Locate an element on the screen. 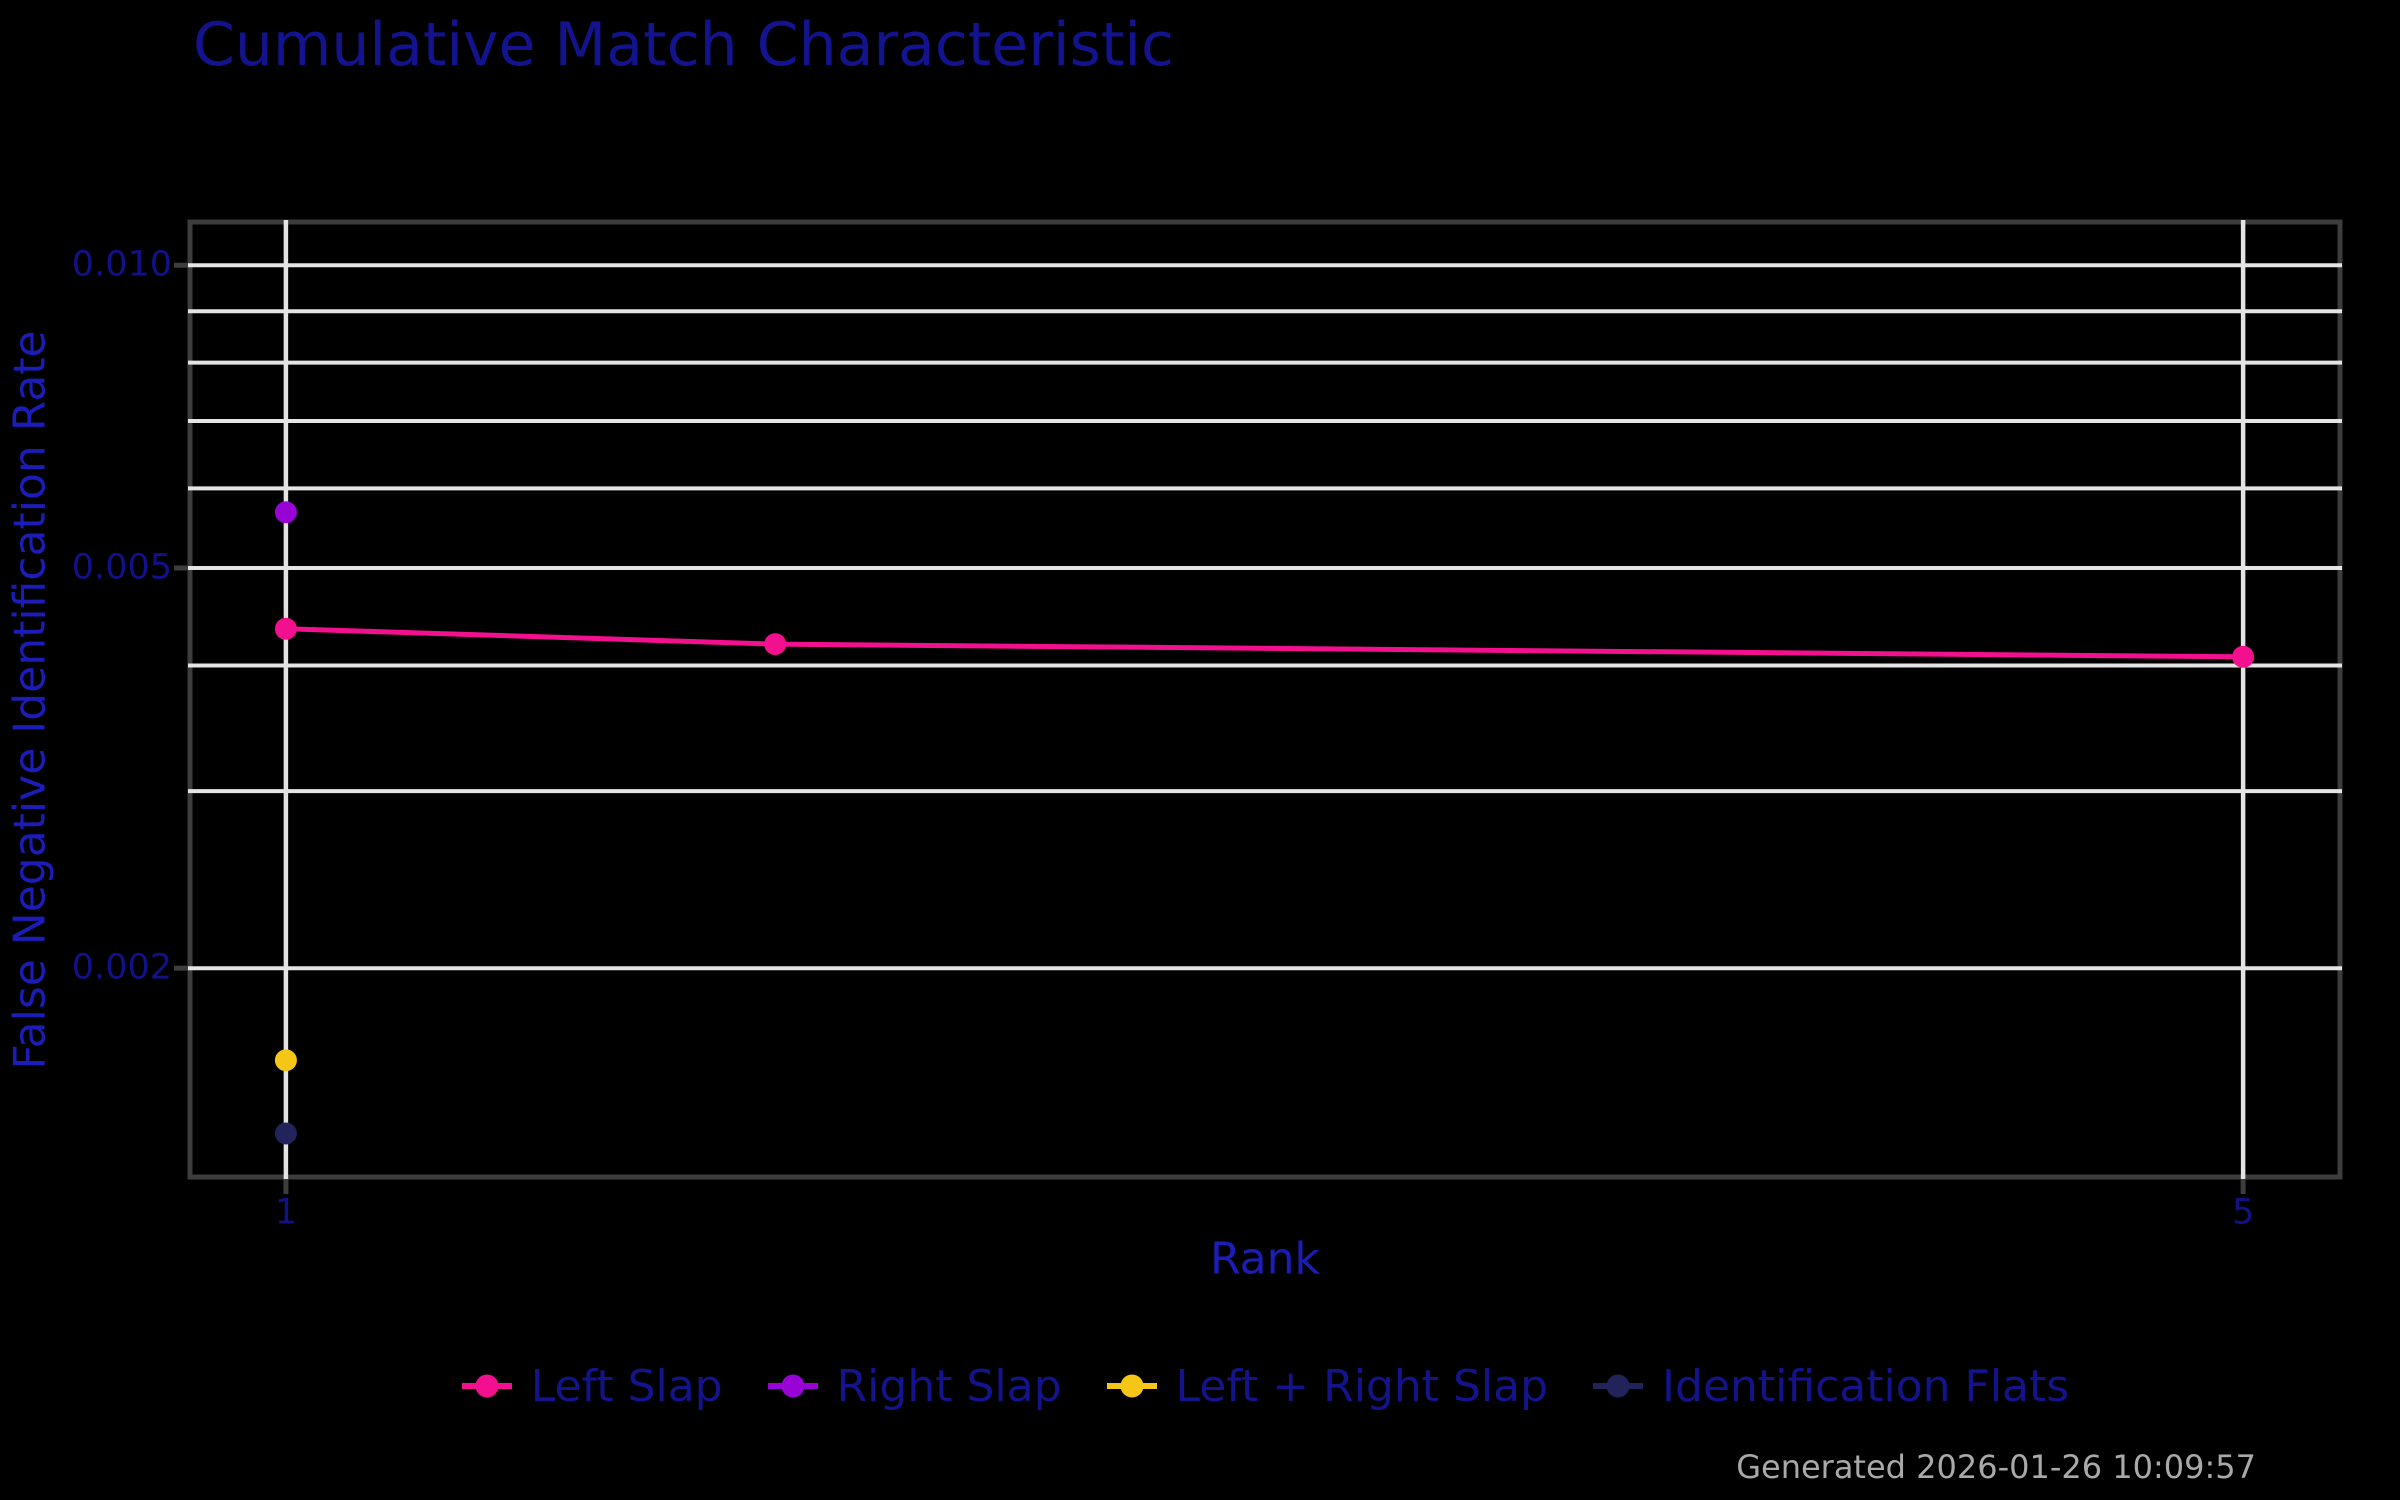  legend-label: Left + Right Slap is located at coordinates (1362, 1386).